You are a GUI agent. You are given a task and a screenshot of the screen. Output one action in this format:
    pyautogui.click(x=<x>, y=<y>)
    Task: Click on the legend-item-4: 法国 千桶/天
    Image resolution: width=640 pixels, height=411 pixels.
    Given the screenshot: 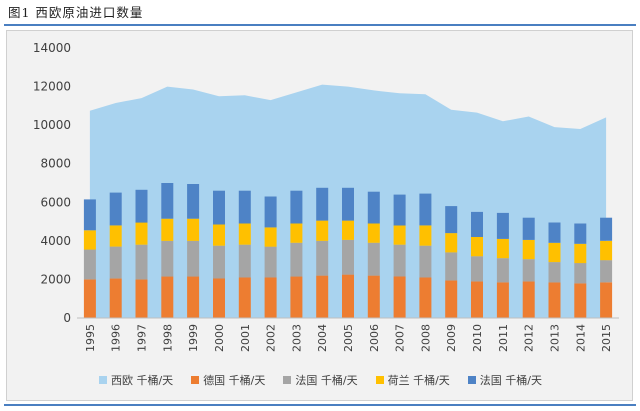 What is the action you would take?
    pyautogui.click(x=504, y=380)
    